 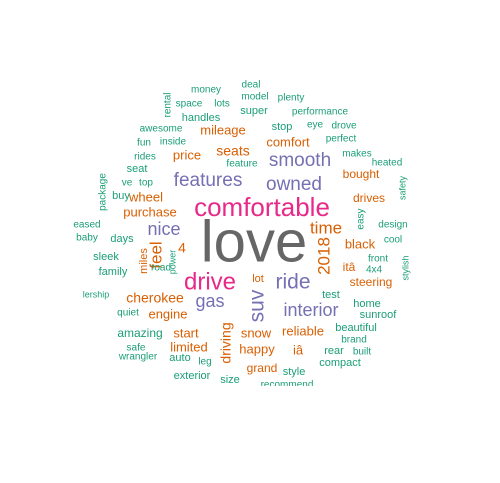 I want to click on word-suv: suv, so click(x=257, y=305).